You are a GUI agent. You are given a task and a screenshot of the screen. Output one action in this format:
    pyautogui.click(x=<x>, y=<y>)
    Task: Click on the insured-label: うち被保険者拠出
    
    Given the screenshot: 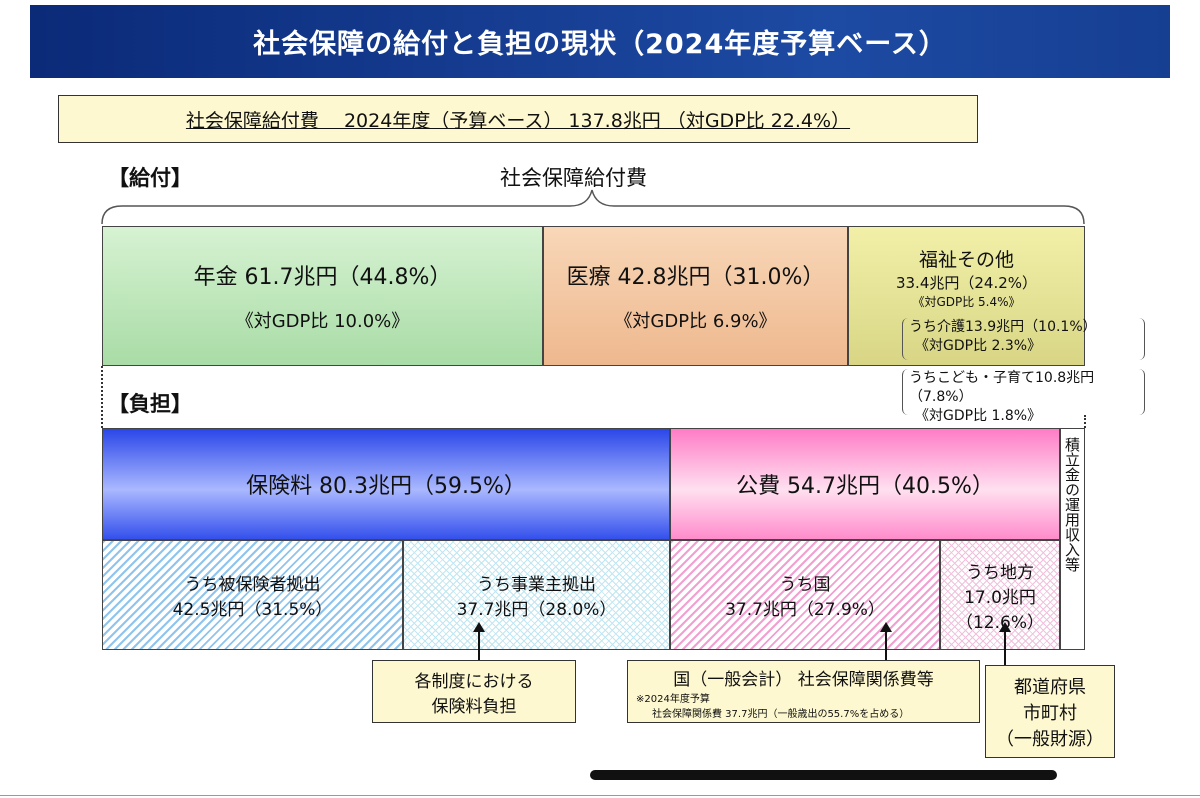 What is the action you would take?
    pyautogui.click(x=252, y=585)
    